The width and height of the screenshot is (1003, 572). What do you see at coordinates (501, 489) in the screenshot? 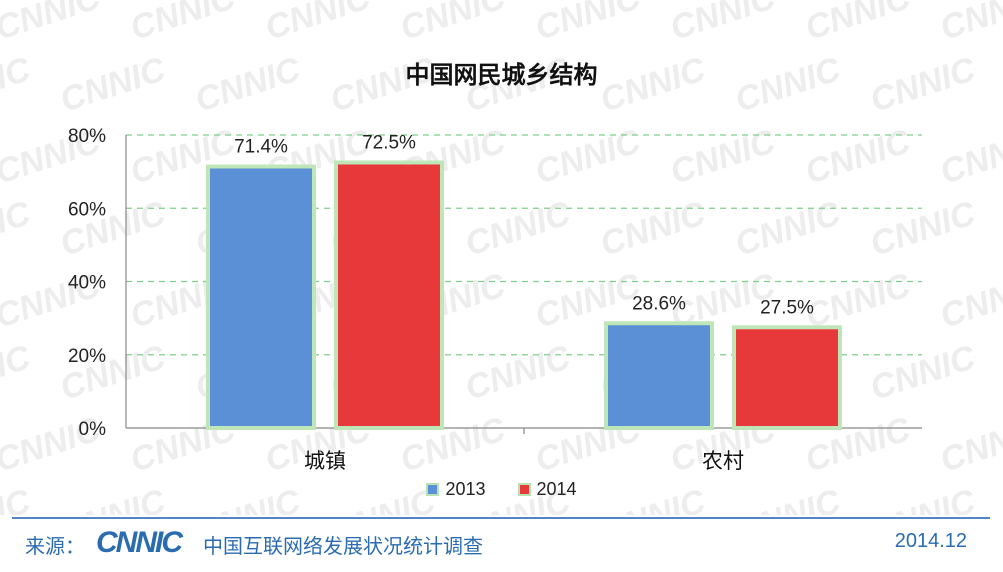
I see `legend: 2013 2014` at bounding box center [501, 489].